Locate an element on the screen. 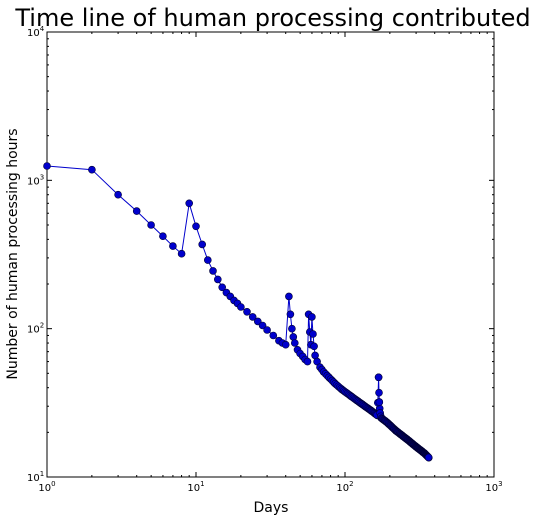 The height and width of the screenshot is (522, 535). y-axis-label: Number of human processing hours is located at coordinates (13, 253).